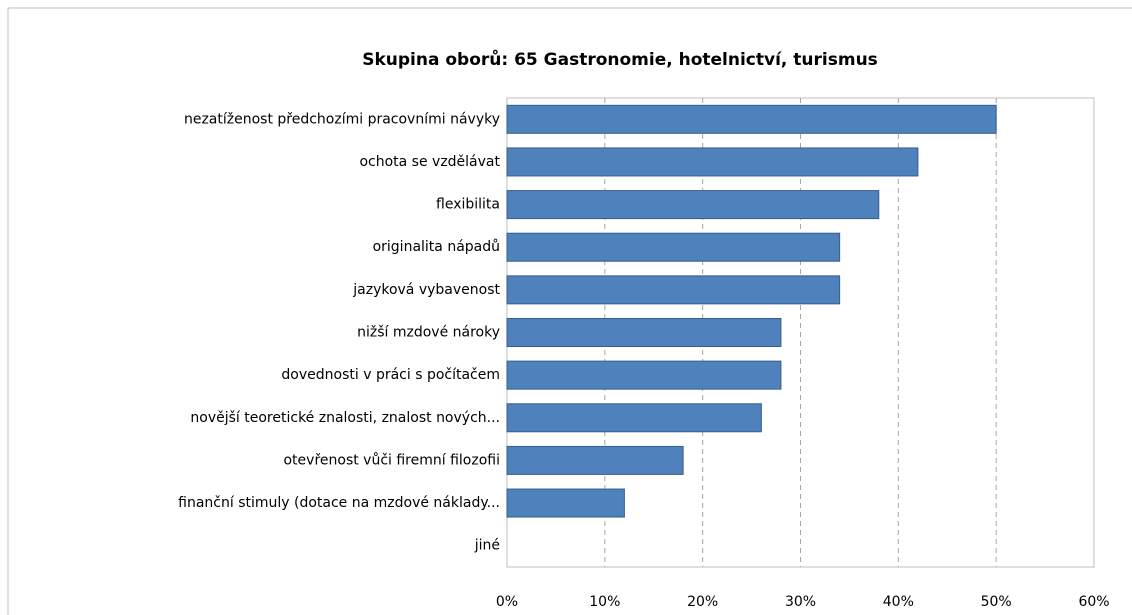  Describe the element at coordinates (1093, 602) in the screenshot. I see `x-tick-label: 60%` at that location.